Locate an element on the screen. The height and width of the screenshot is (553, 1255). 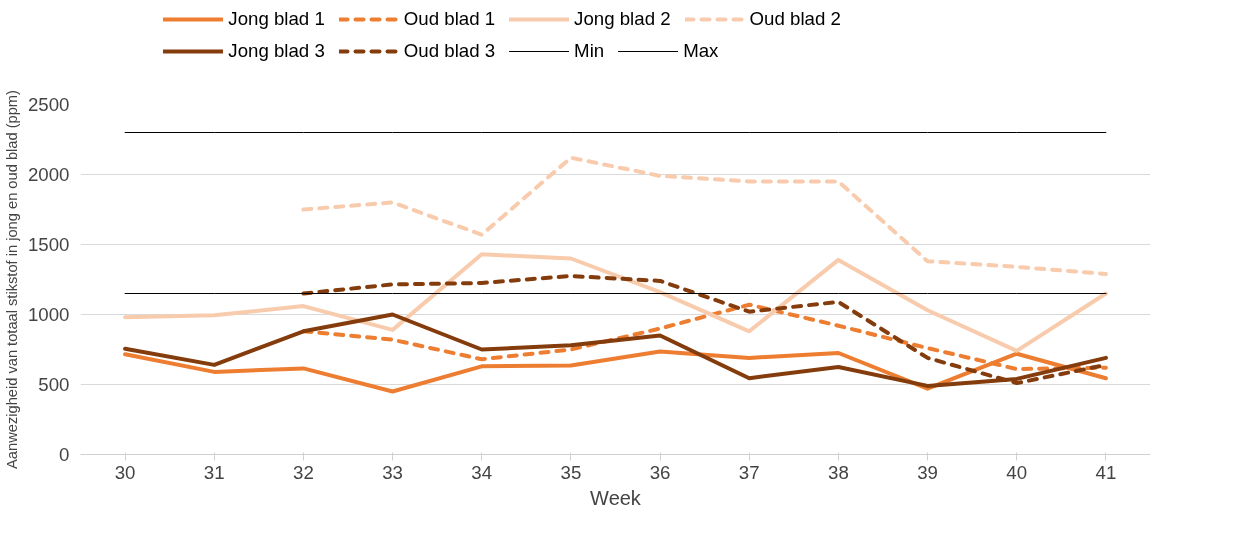
legend-label: Min is located at coordinates (589, 51).